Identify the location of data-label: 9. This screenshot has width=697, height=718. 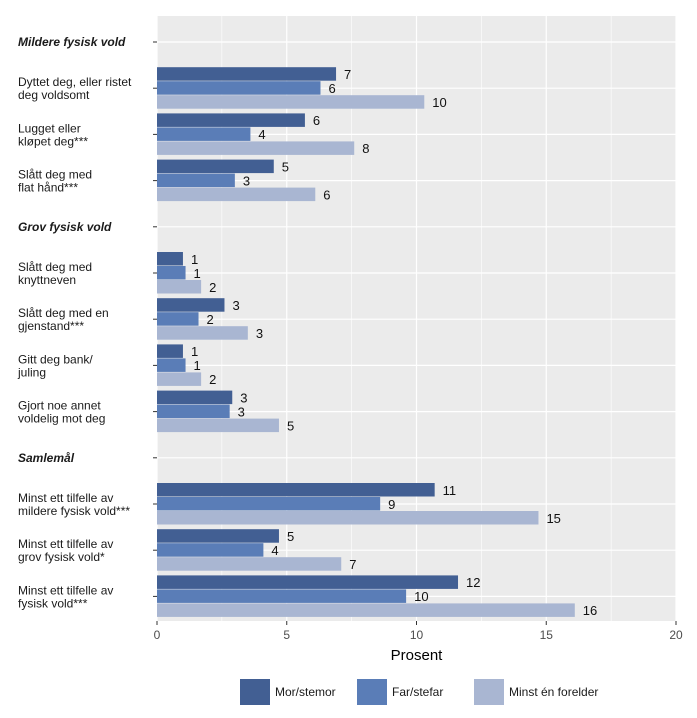
(391, 504).